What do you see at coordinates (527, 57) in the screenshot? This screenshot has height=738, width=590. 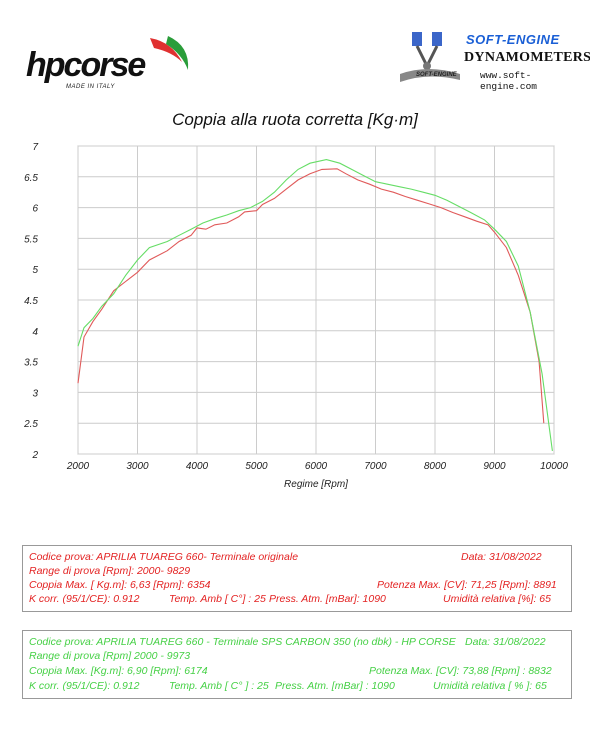 I see `soft-engine-product: DYNAMOMETERS` at bounding box center [527, 57].